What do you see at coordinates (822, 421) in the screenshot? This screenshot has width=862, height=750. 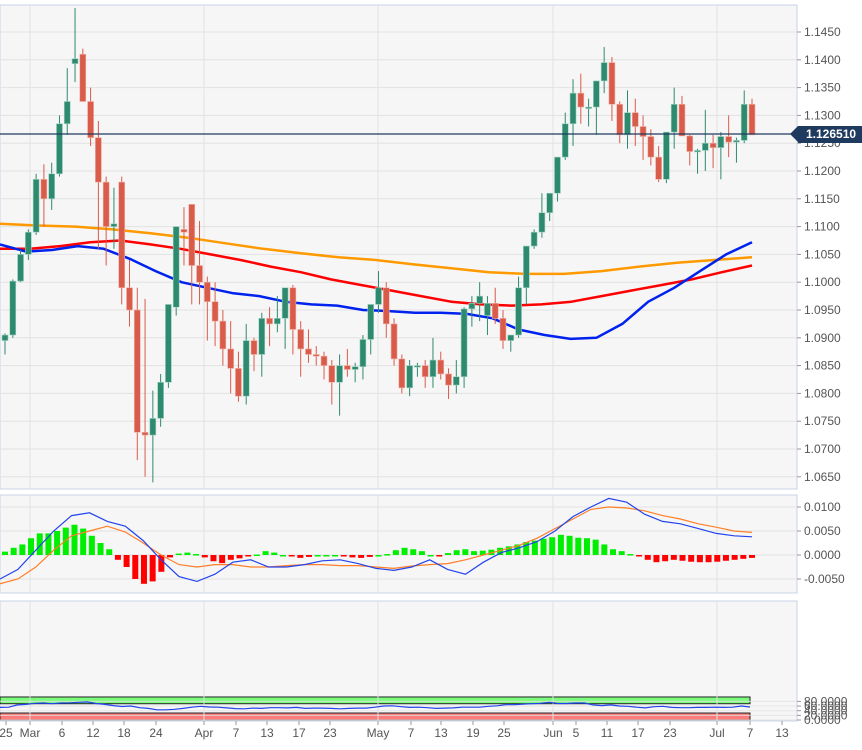 I see `price-tick-label: 1.0750` at bounding box center [822, 421].